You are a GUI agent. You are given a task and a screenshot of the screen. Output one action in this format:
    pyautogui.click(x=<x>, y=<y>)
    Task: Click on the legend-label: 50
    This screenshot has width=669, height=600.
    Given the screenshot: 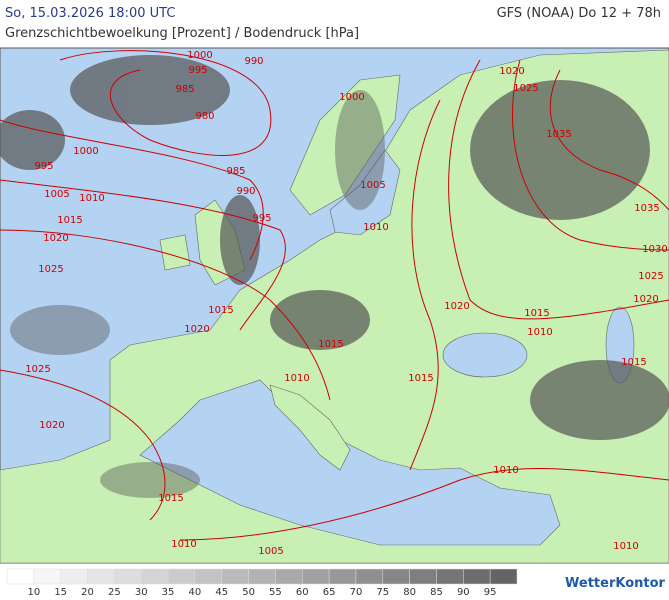 What is the action you would take?
    pyautogui.click(x=248, y=592)
    